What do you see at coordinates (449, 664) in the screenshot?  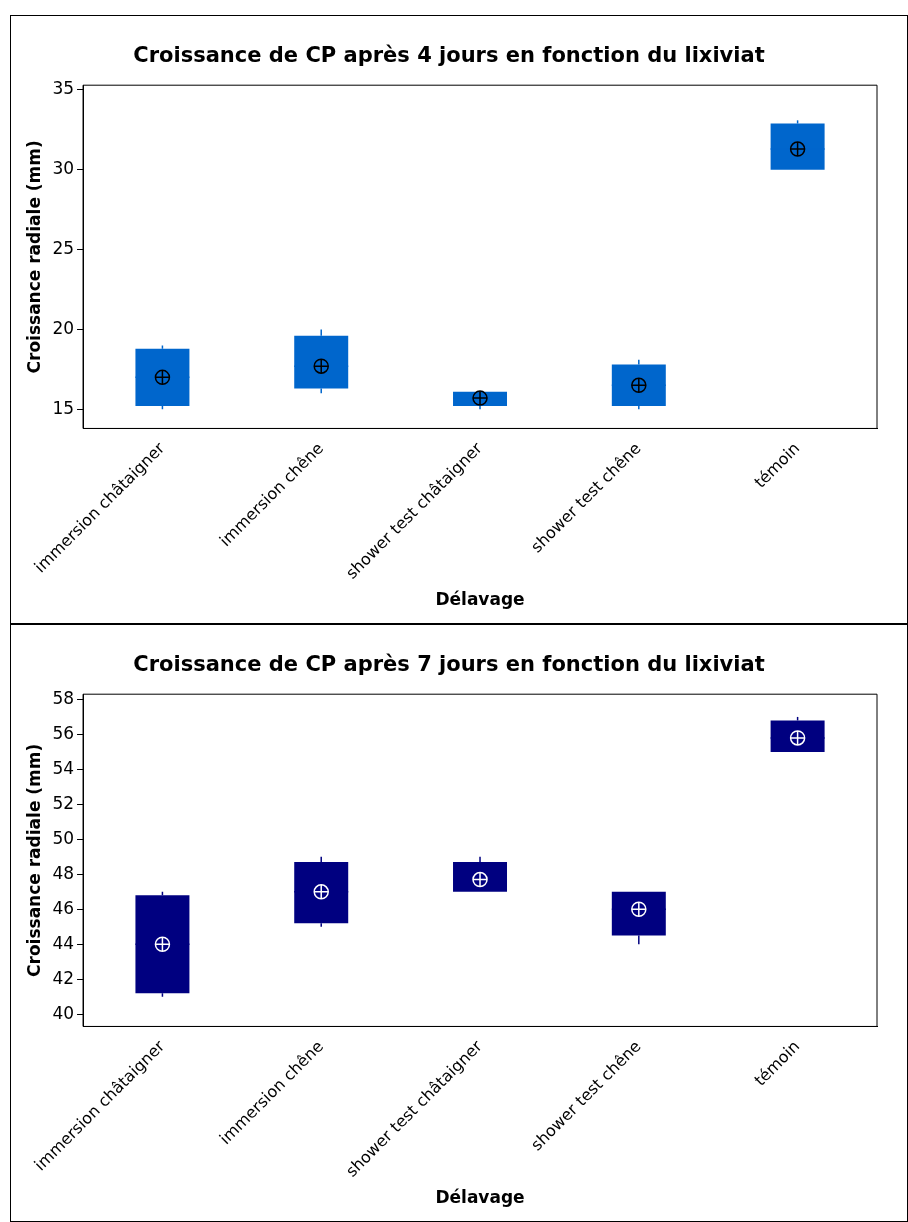 I see `chart-title: Croissance de CP après 7 jours en fonction du lixiviat` at bounding box center [449, 664].